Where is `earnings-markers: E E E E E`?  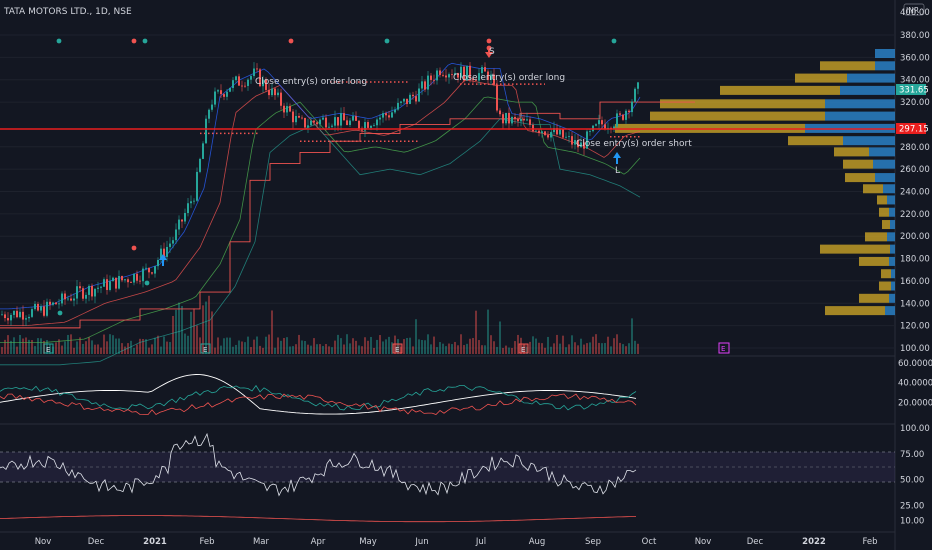 earnings-markers: E E E E E is located at coordinates (386, 348).